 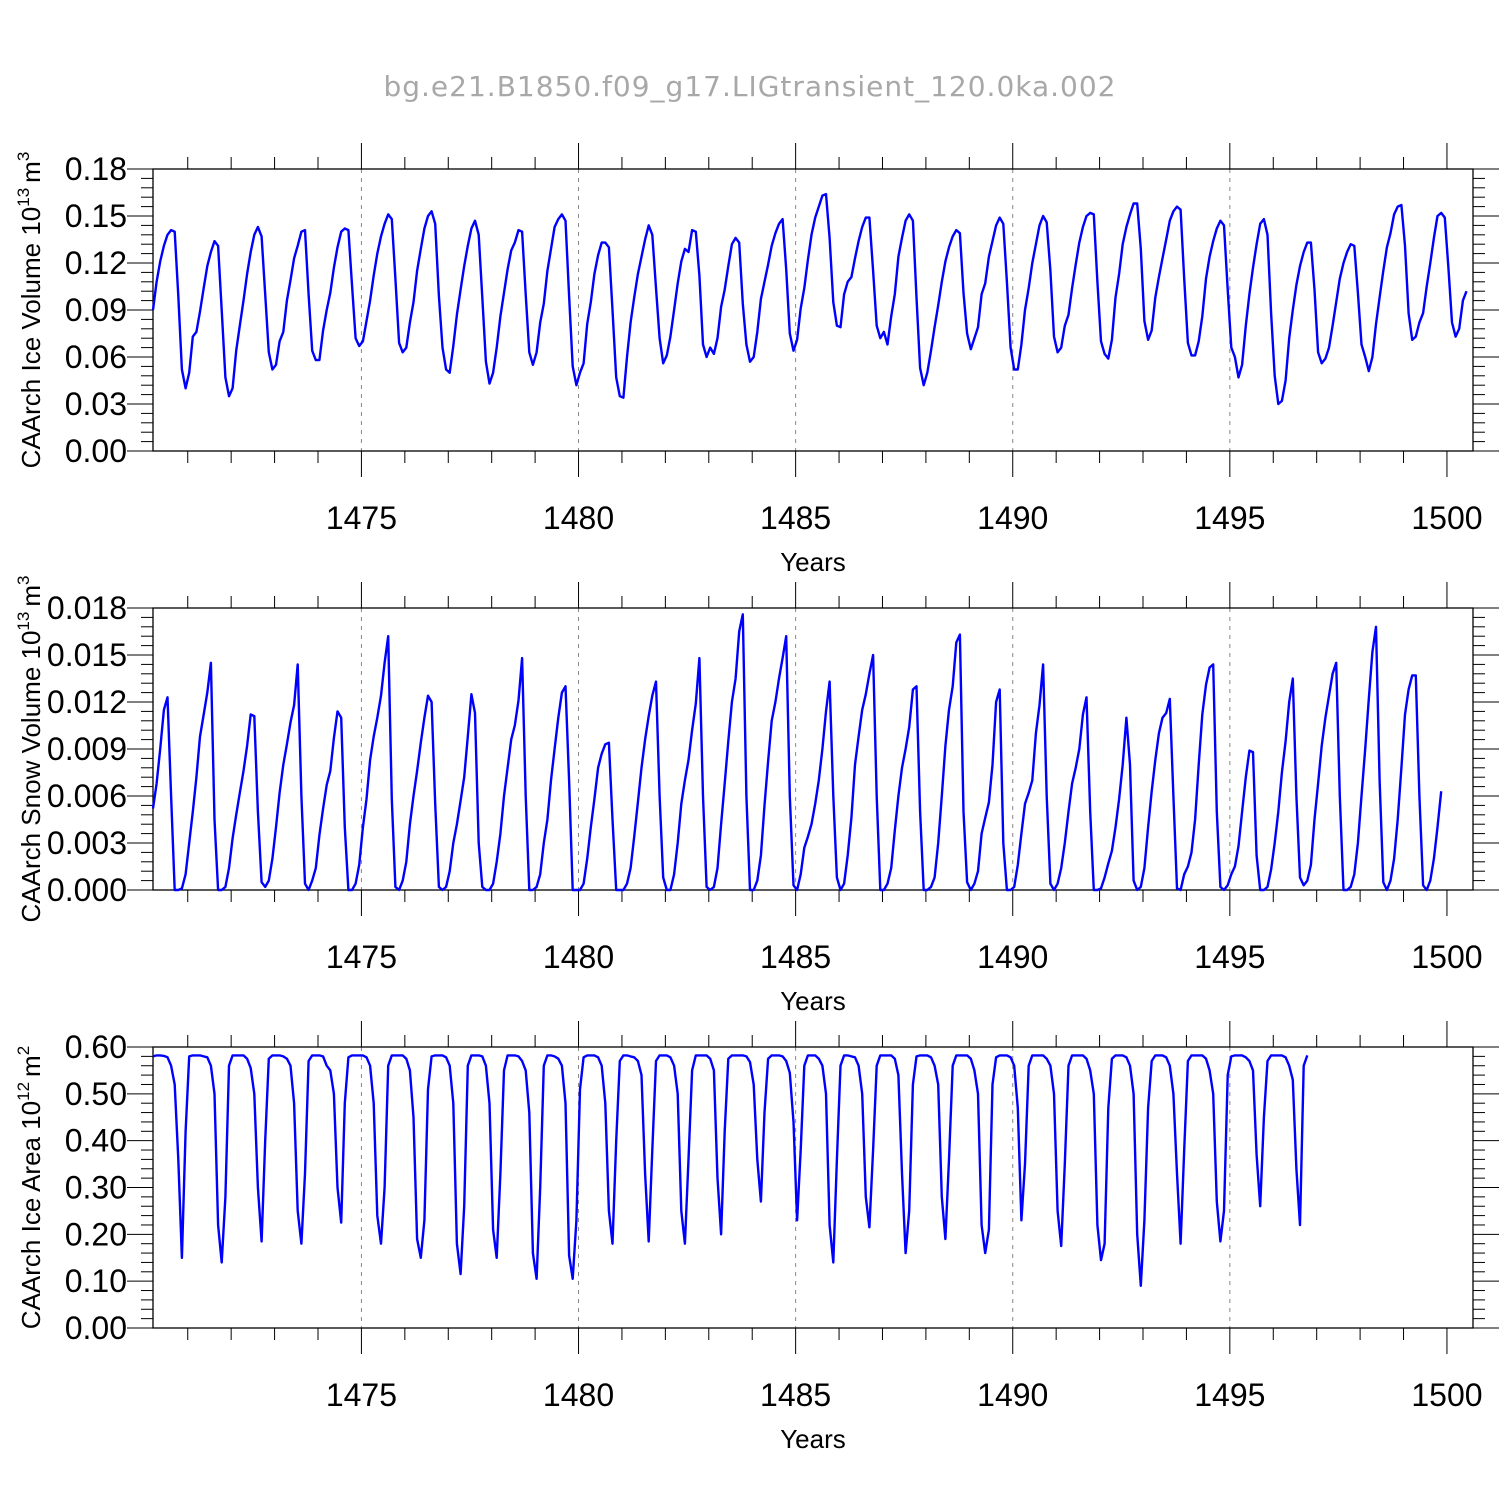 What do you see at coordinates (96, 216) in the screenshot?
I see `y-tick-label: 0.15` at bounding box center [96, 216].